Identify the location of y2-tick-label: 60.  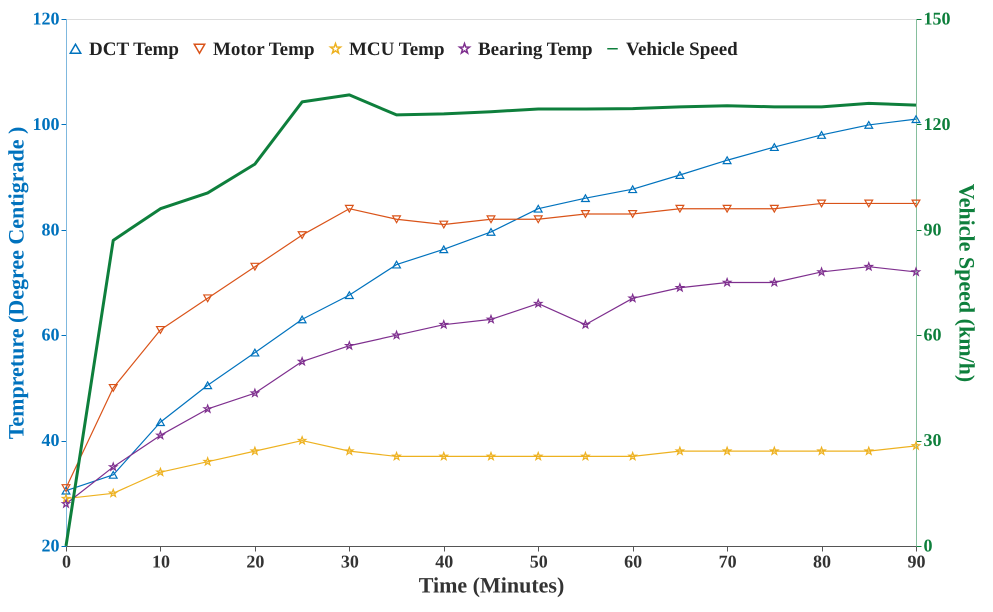
(933, 334).